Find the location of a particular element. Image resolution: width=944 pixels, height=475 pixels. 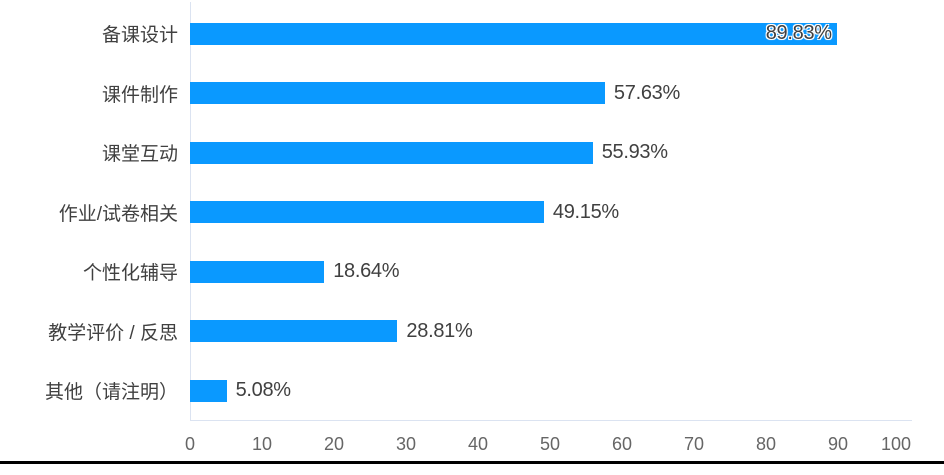

bottom-divider-line is located at coordinates (472, 462).